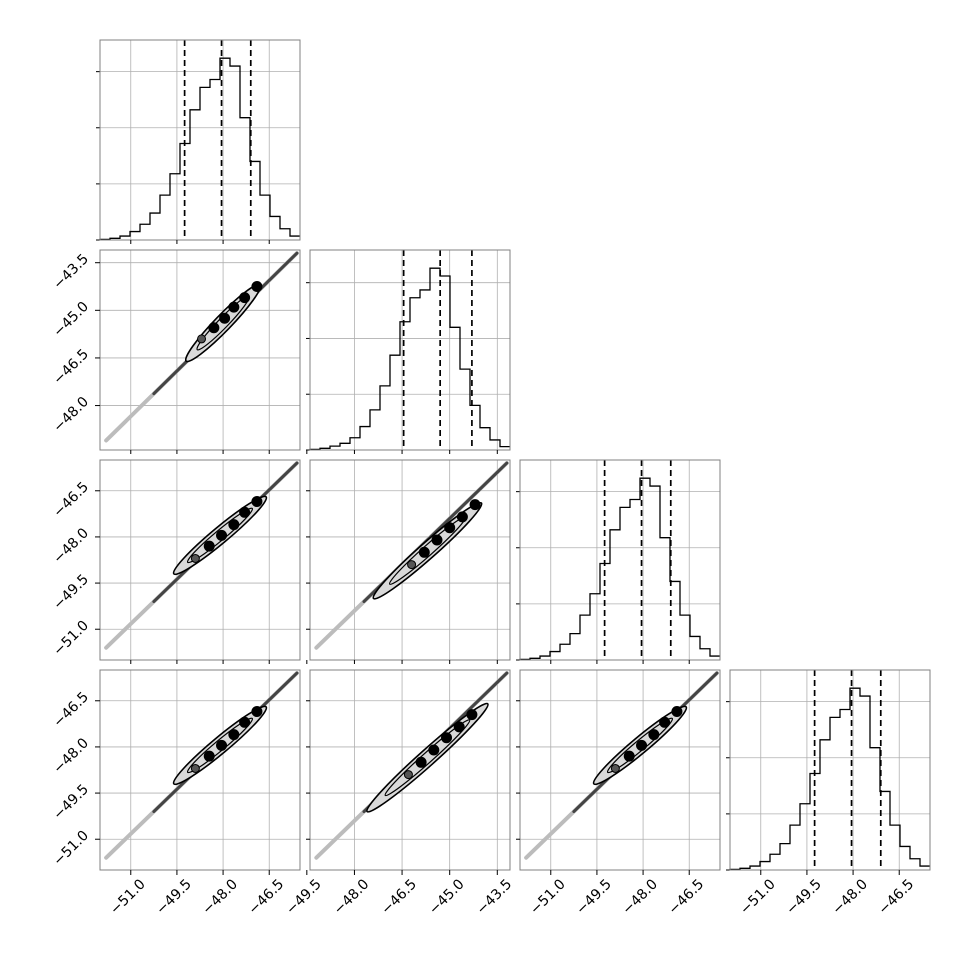  What do you see at coordinates (427, 758) in the screenshot?
I see `contour-inner` at bounding box center [427, 758].